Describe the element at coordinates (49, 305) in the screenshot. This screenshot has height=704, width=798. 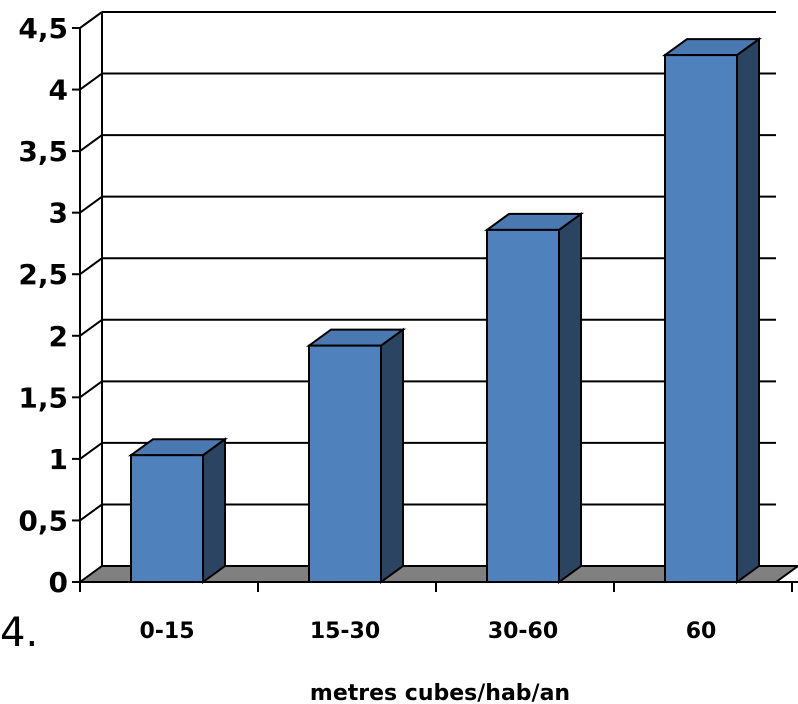
I see `y-axis-ticks: 0 0,5 1 1,5 2 2,5 3 3,5 4 4,5` at that location.